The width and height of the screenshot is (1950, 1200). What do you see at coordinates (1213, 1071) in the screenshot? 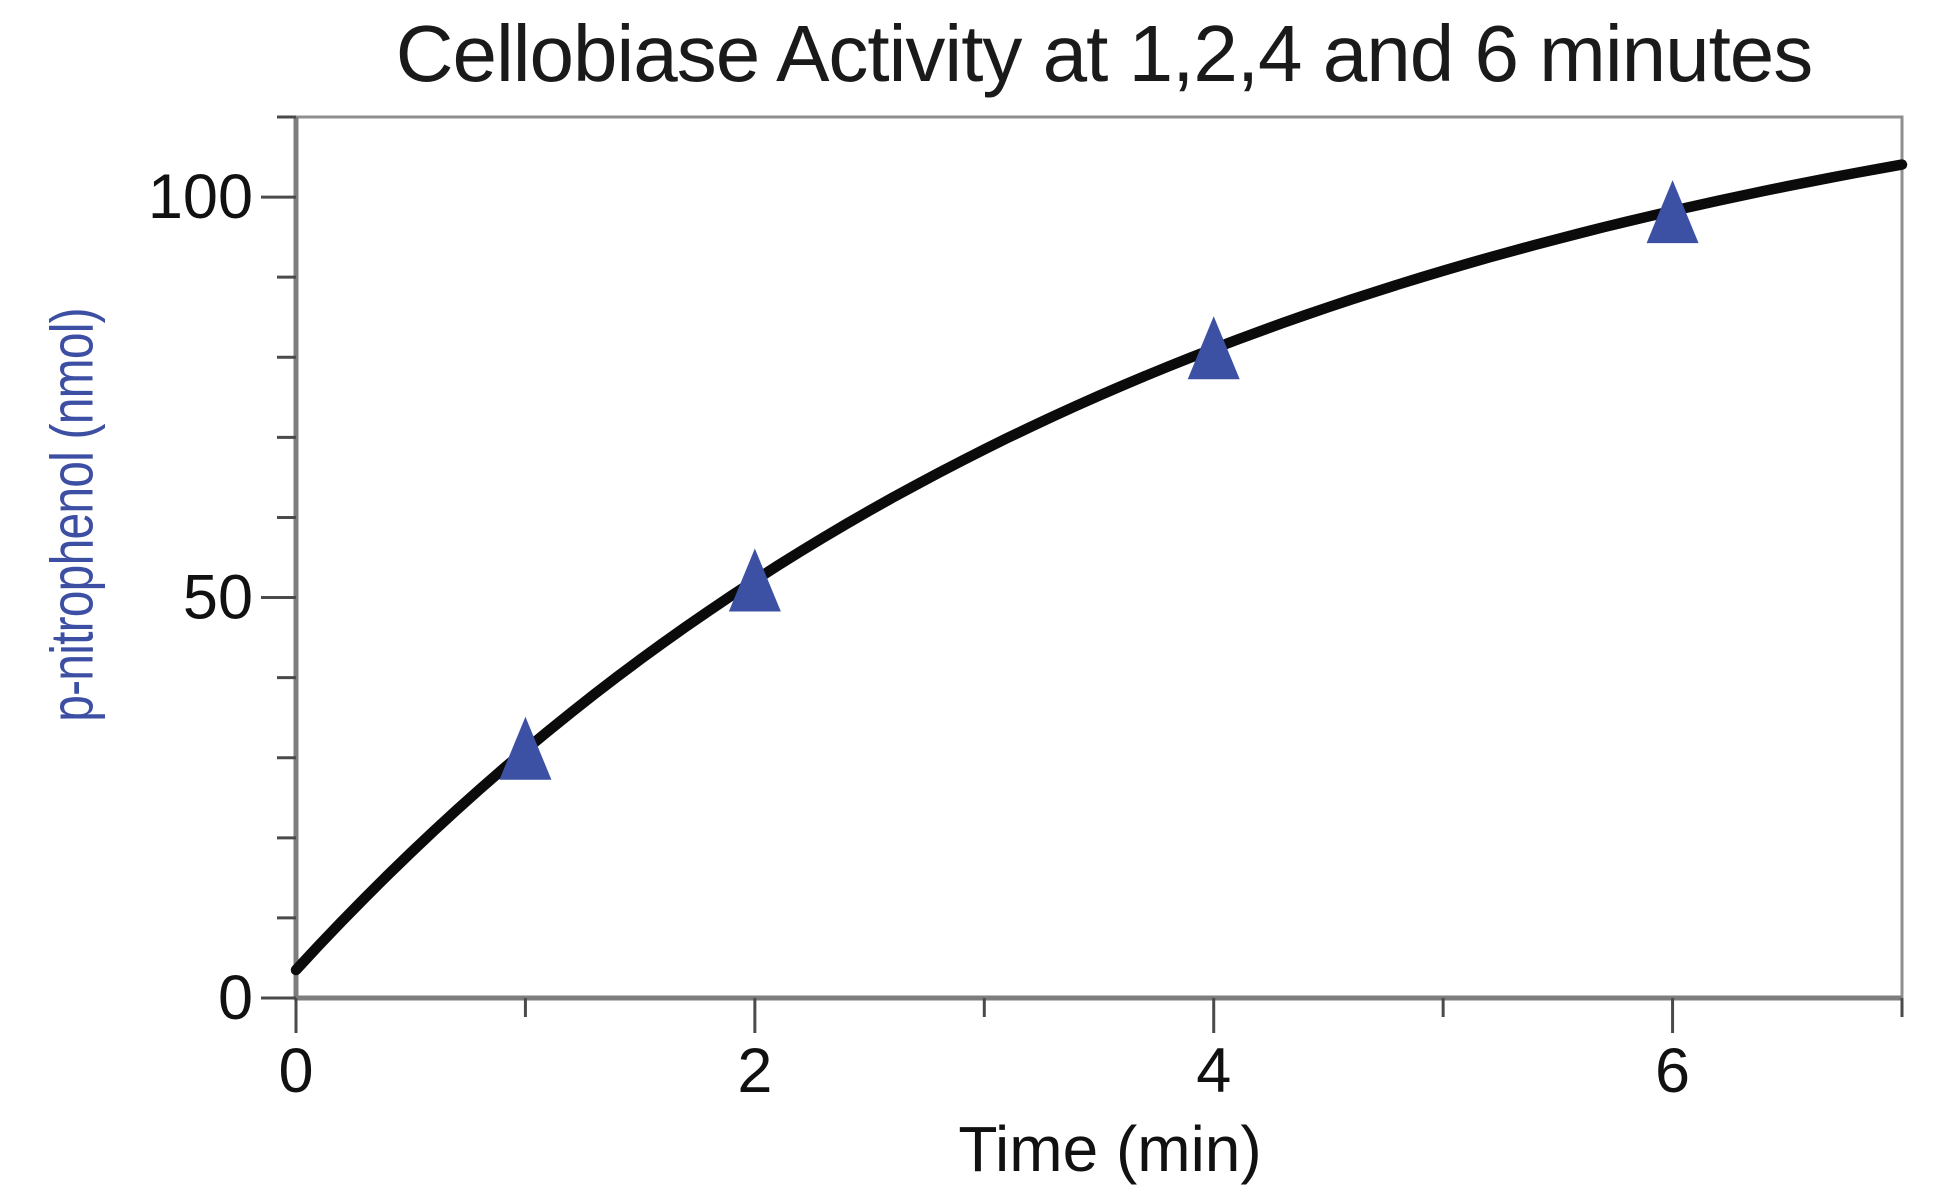
I see `x-tick-label: 4` at bounding box center [1213, 1071].